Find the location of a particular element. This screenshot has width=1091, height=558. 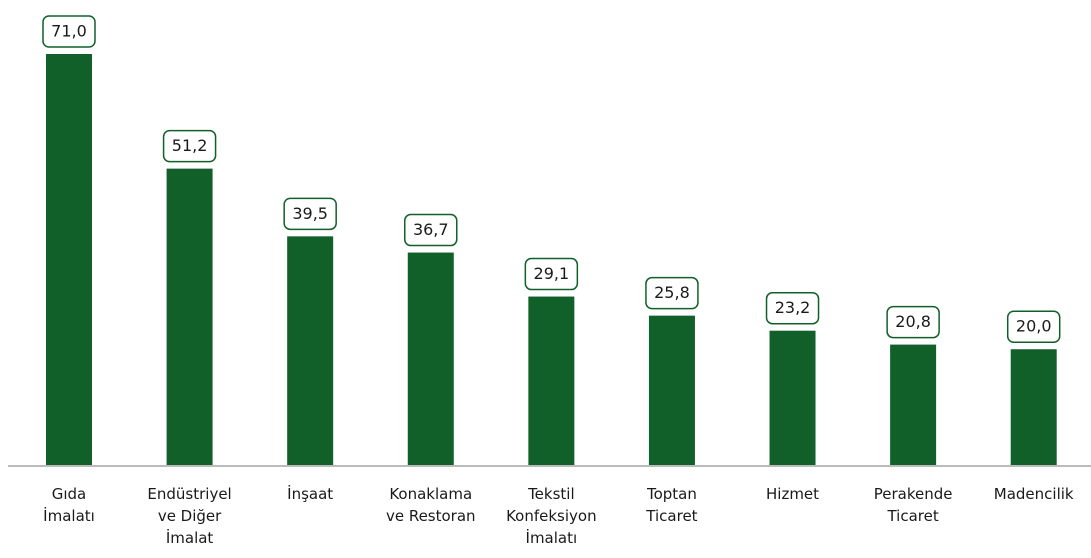

x-tick-label: Tekstil Konfeksiyon İmalatı is located at coordinates (551, 516).